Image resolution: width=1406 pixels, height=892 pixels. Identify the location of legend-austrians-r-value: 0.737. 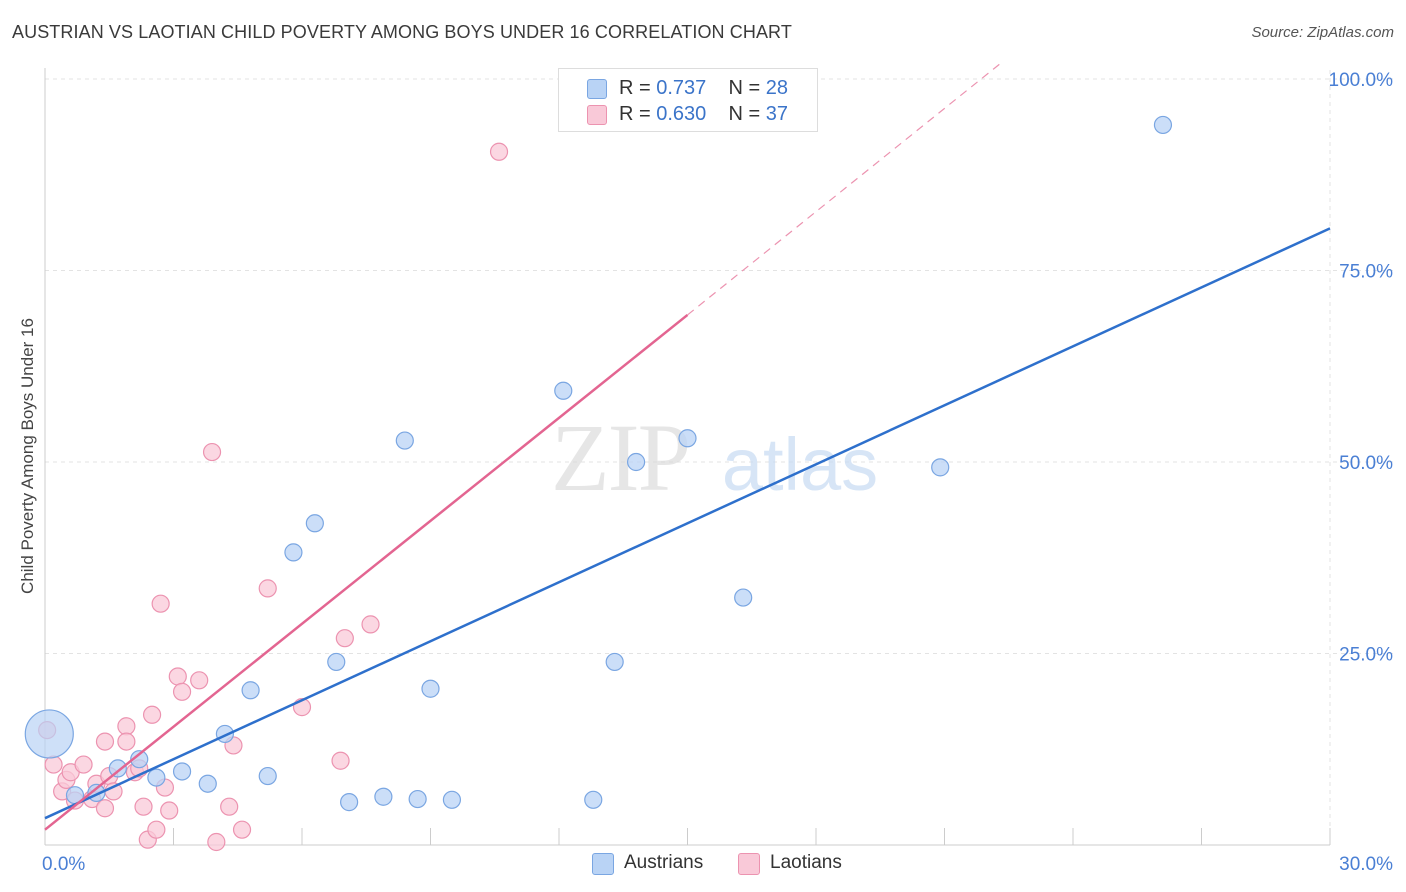
(681, 88).